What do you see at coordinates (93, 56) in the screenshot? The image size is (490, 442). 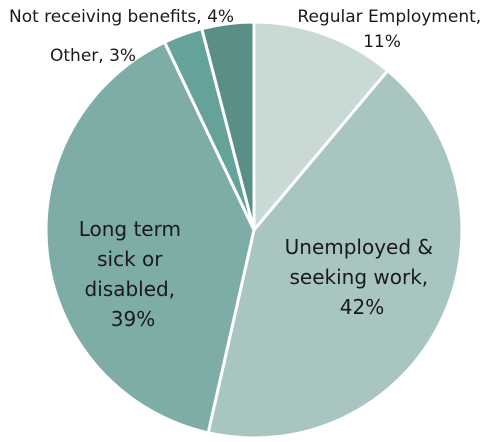 I see `slice-label-other: Other, 3%` at bounding box center [93, 56].